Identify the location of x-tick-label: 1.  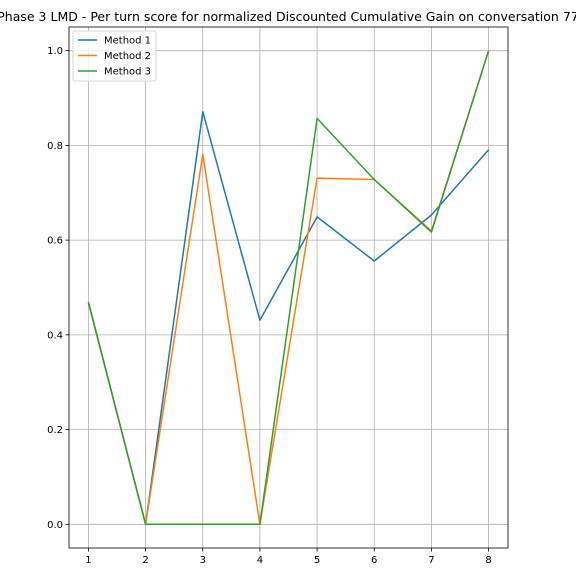
(88, 560).